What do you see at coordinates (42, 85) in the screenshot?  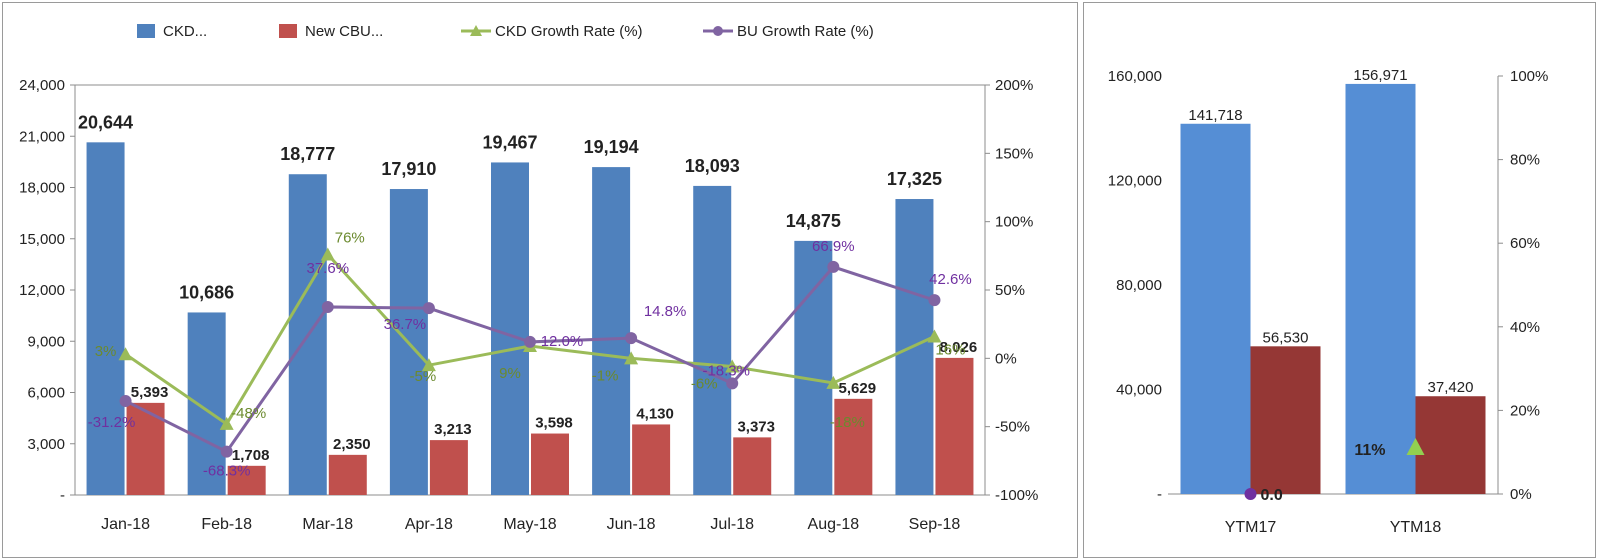 I see `y-left-tick-label: 24,000` at bounding box center [42, 85].